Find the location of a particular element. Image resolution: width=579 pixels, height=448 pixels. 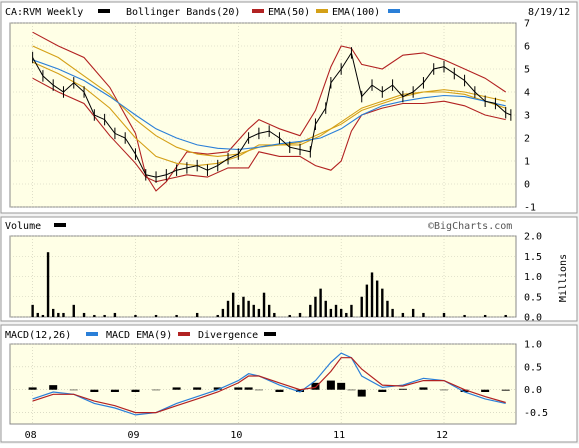

y-tick-label: 2 is located at coordinates (527, 139).